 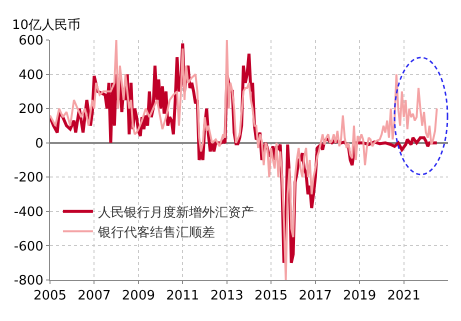 What do you see at coordinates (29, 178) in the screenshot?
I see `y-tick-label: -200` at bounding box center [29, 178].